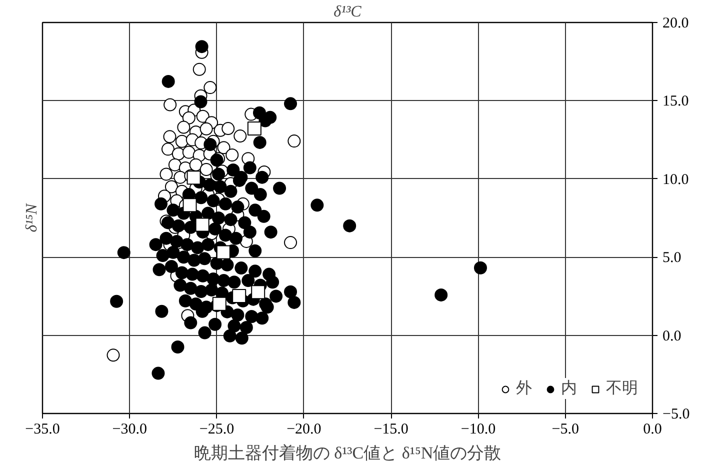 This screenshot has width=702, height=467. What do you see at coordinates (676, 414) in the screenshot?
I see `y-tick-label: −5.0` at bounding box center [676, 414].